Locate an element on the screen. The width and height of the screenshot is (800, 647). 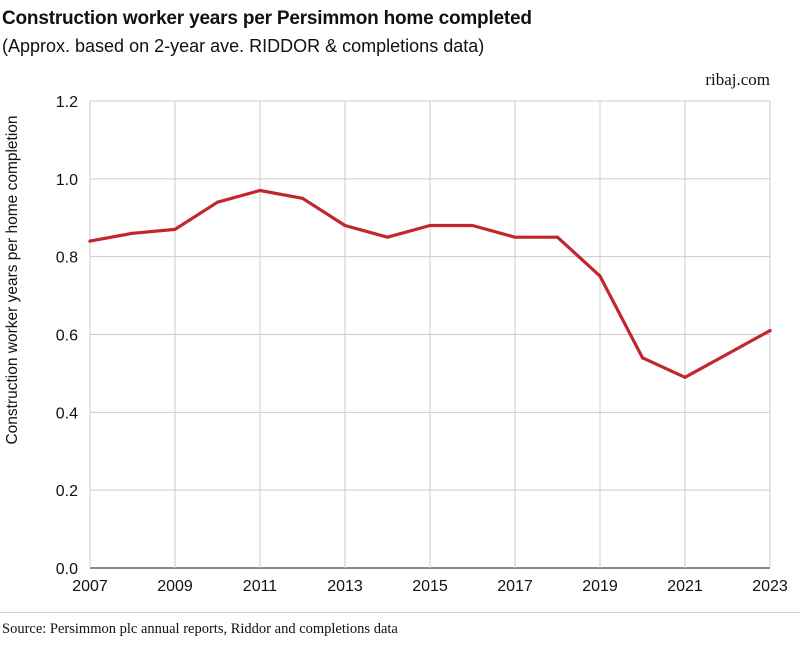
x-tick-label: 2015 is located at coordinates (430, 586).